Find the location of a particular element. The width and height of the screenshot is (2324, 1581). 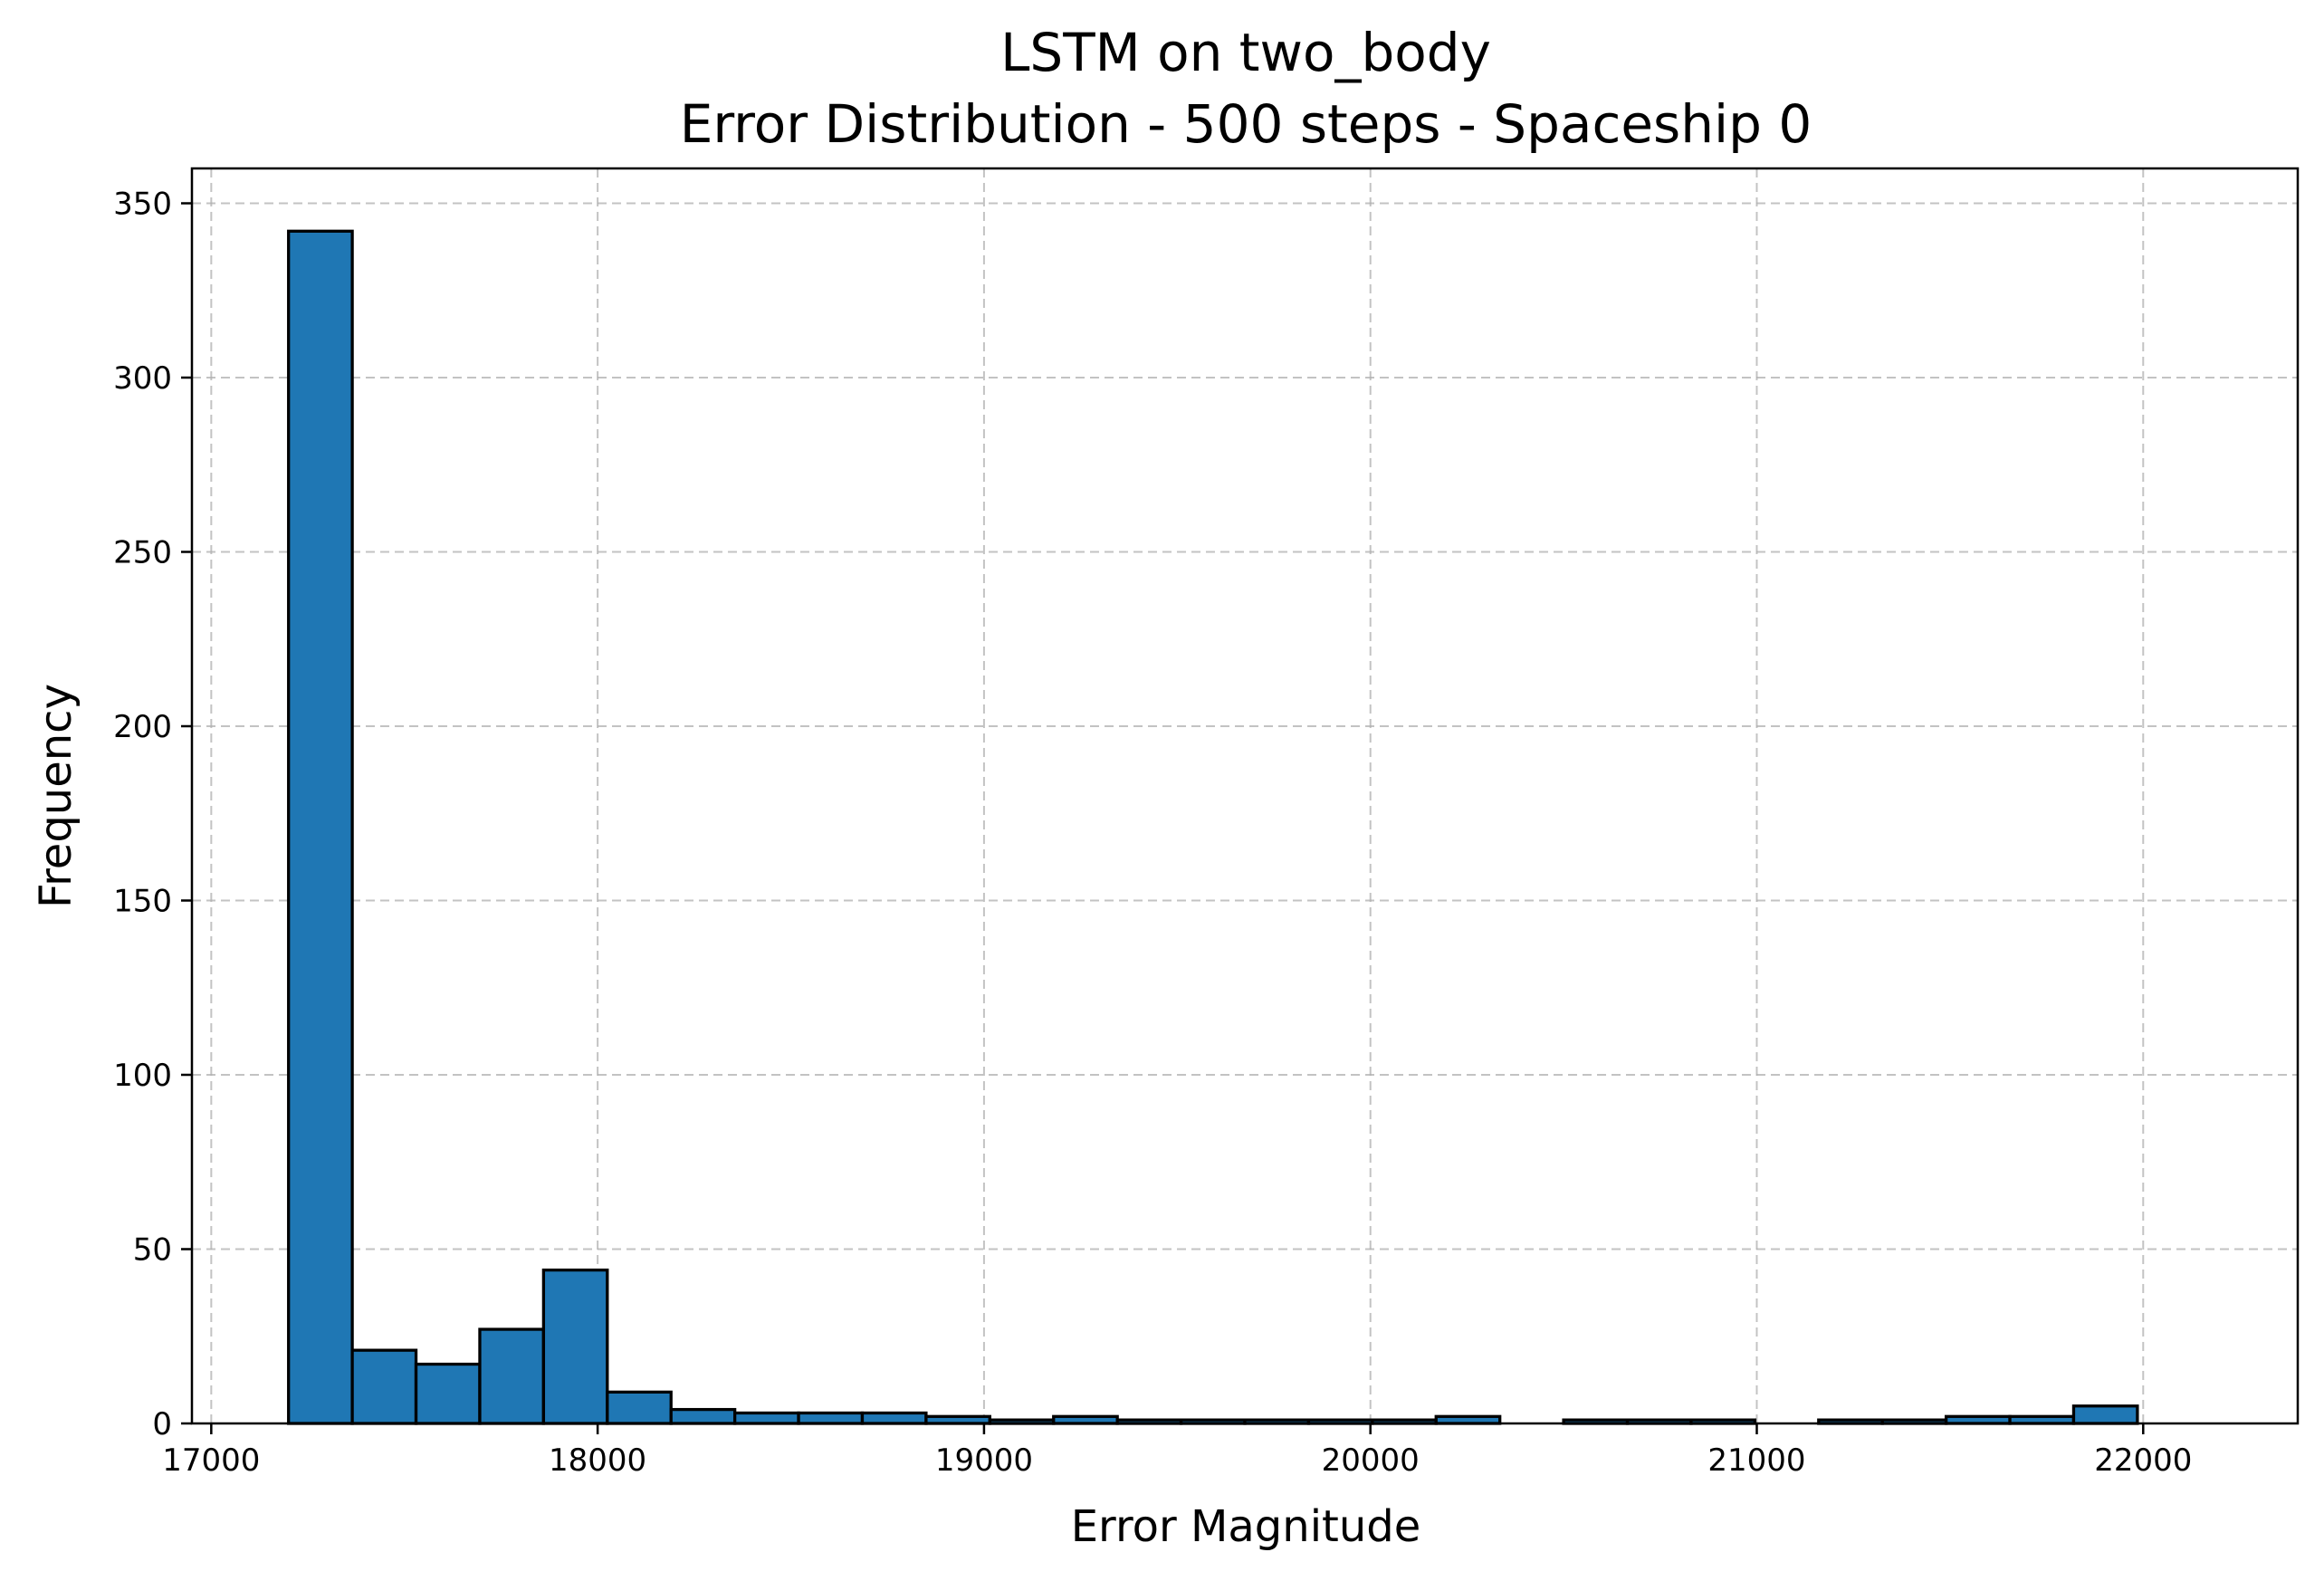

y-tick-label: 250 is located at coordinates (142, 553).